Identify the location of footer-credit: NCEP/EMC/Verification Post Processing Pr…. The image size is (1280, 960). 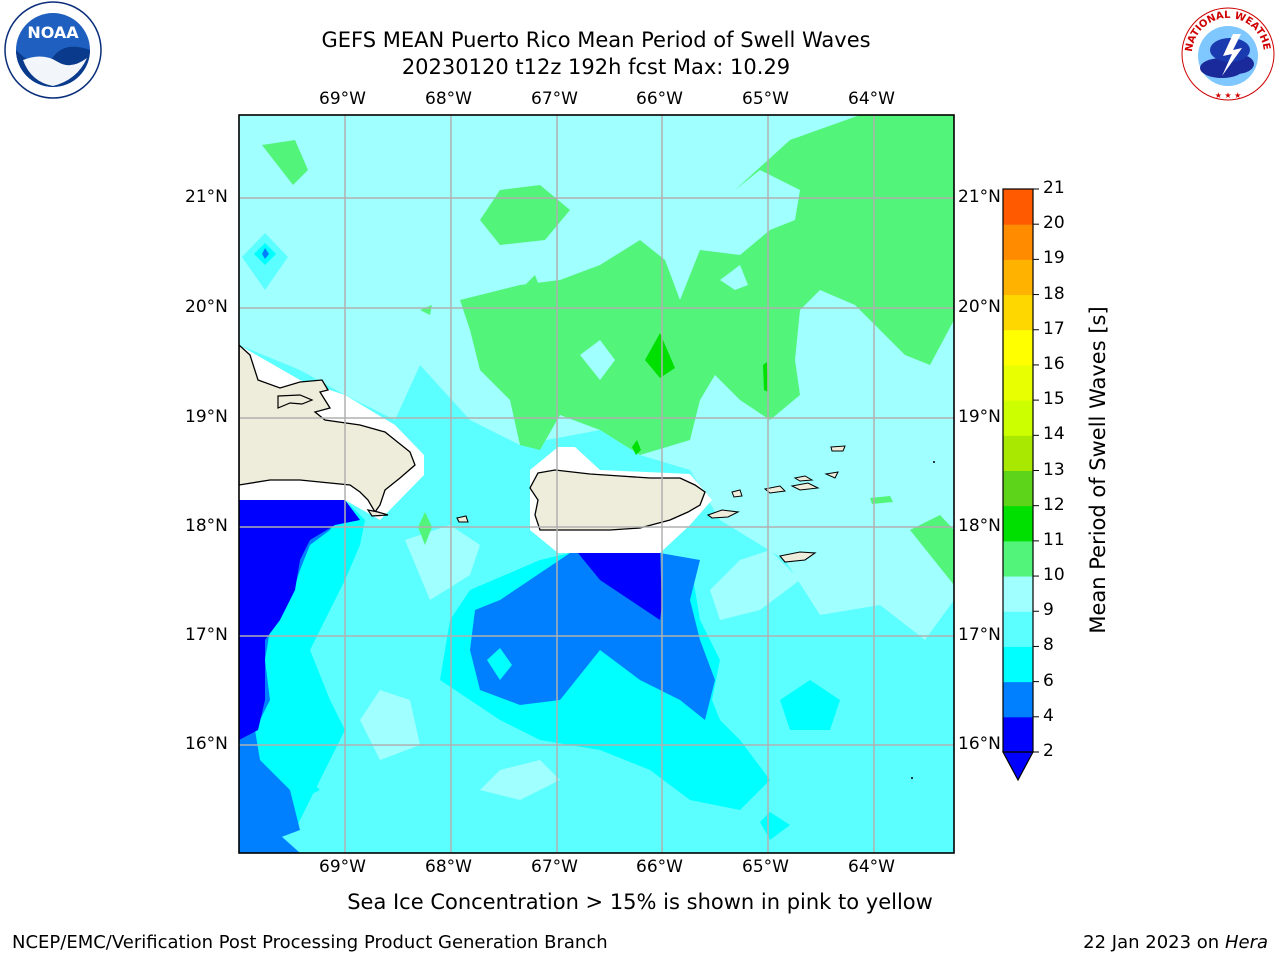
(310, 942).